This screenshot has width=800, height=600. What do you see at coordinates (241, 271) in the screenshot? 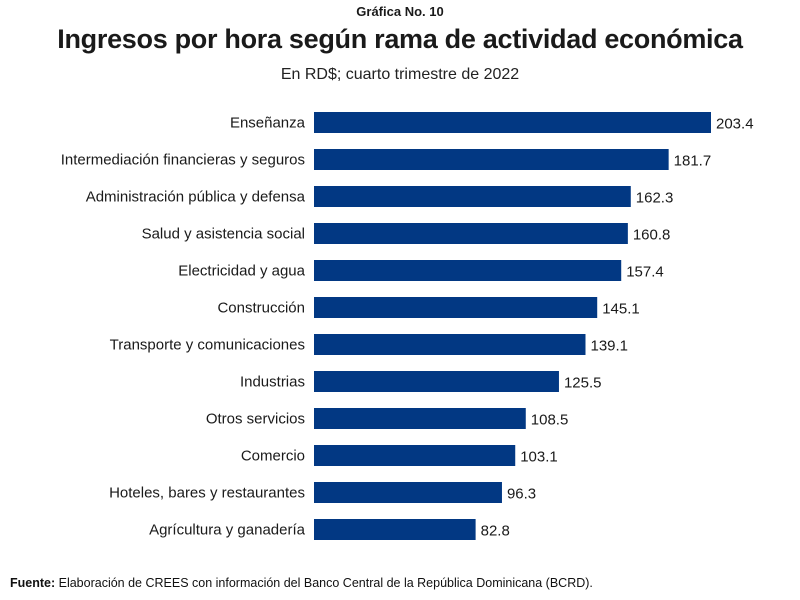
I see `category-label: Electricidad y agua` at bounding box center [241, 271].